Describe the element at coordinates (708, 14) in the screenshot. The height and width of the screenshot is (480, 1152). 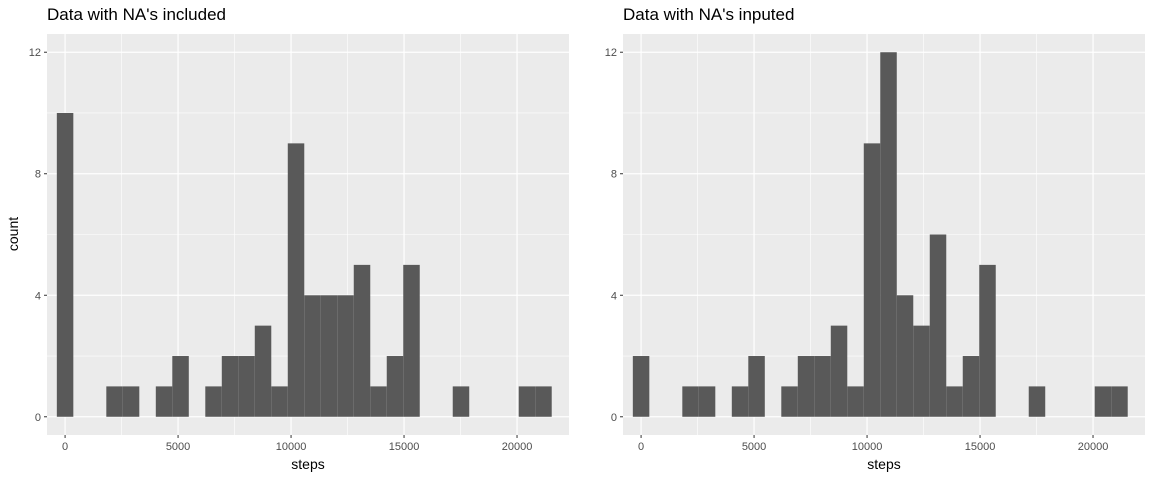
I see `panel-title: Data with NA's inputed` at that location.